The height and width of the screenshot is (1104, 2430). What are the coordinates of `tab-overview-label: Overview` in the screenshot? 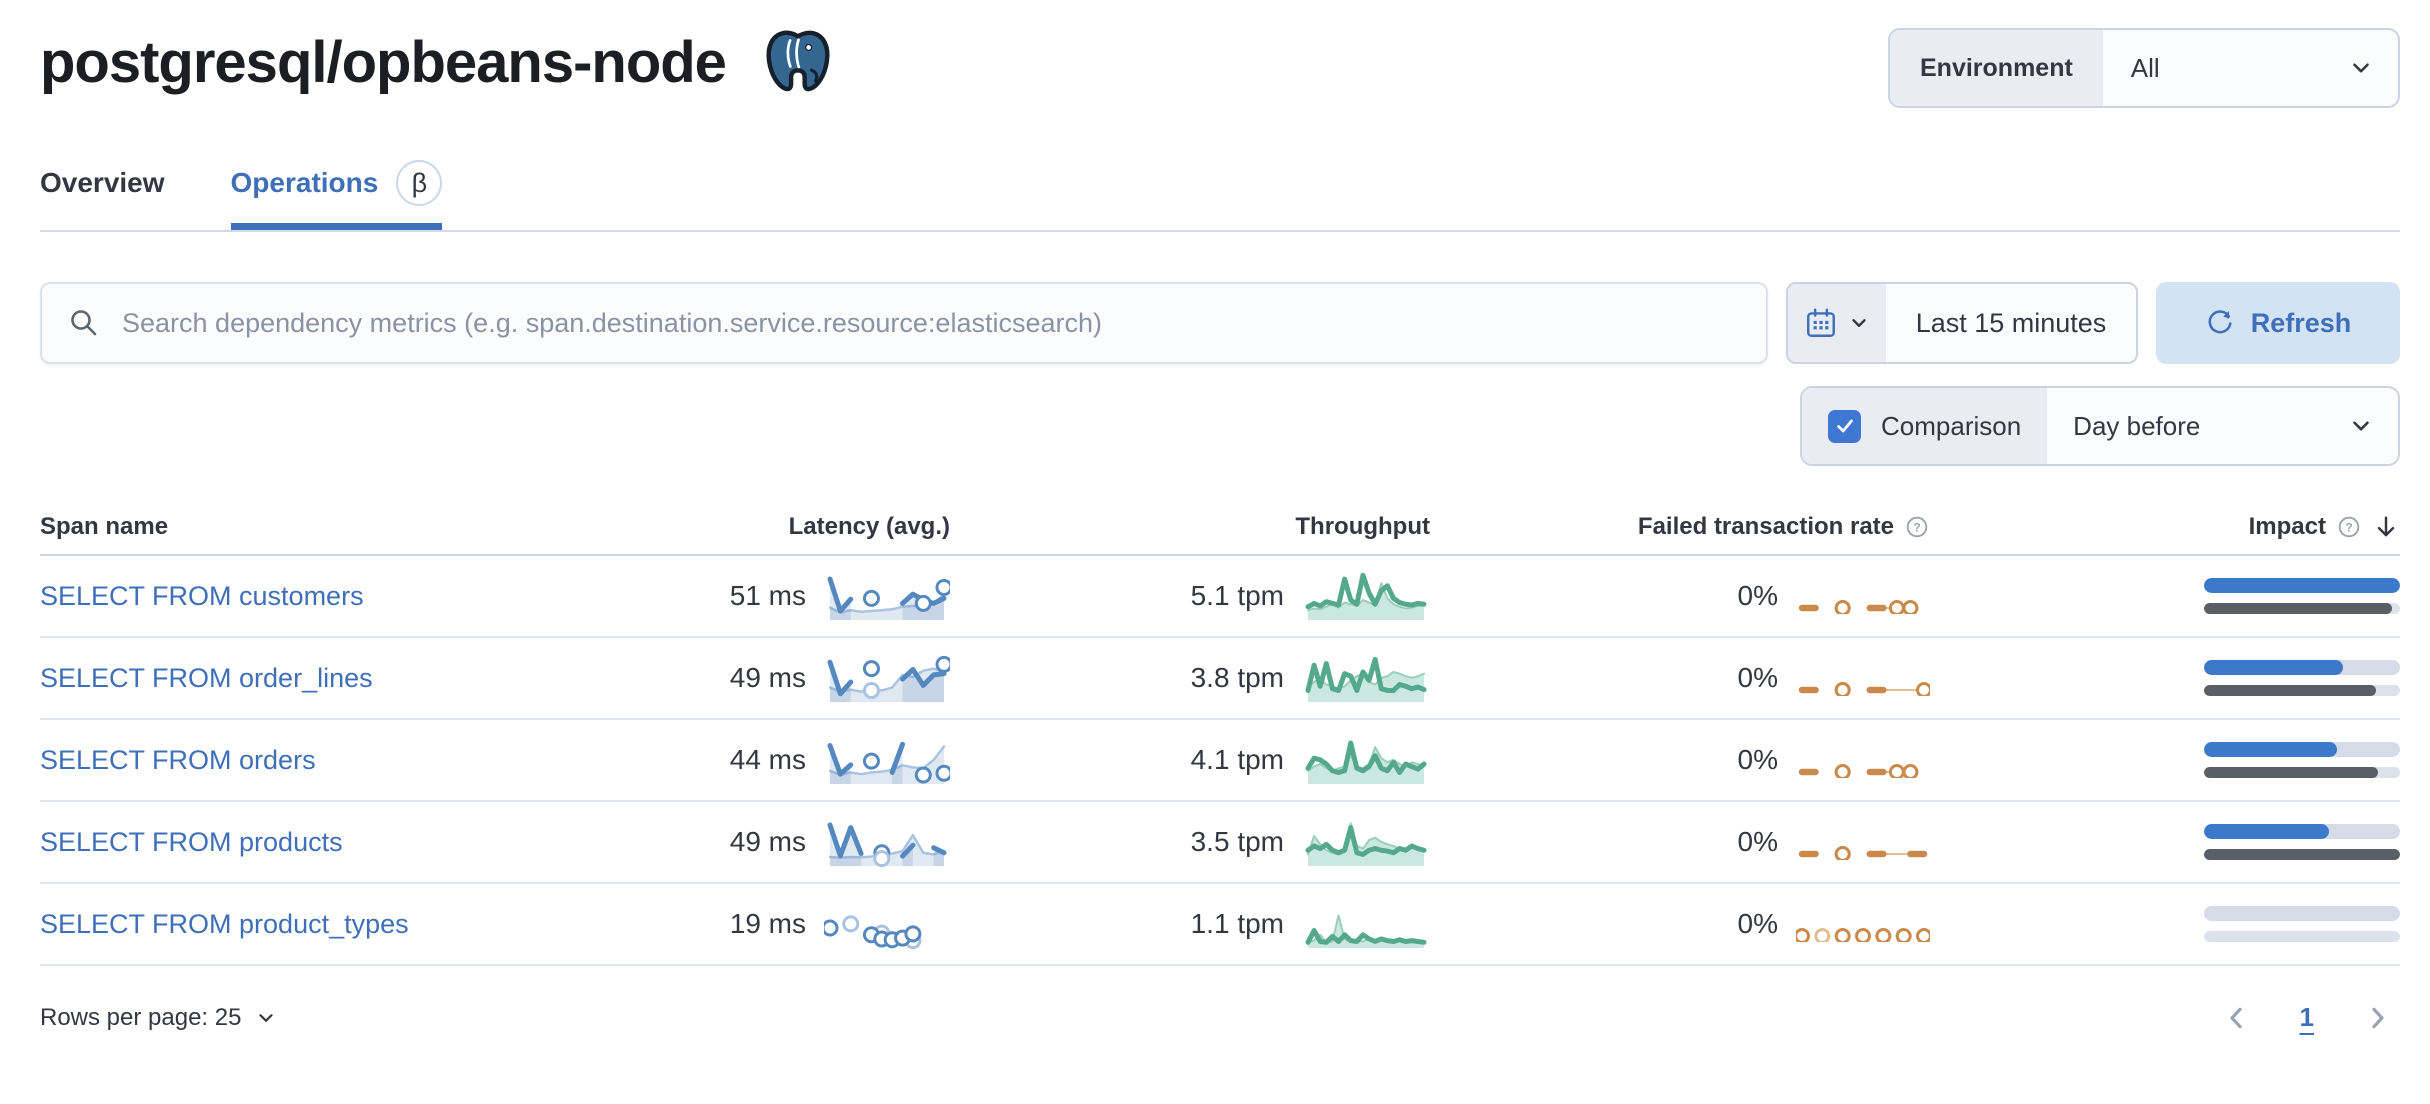 It's located at (102, 182).